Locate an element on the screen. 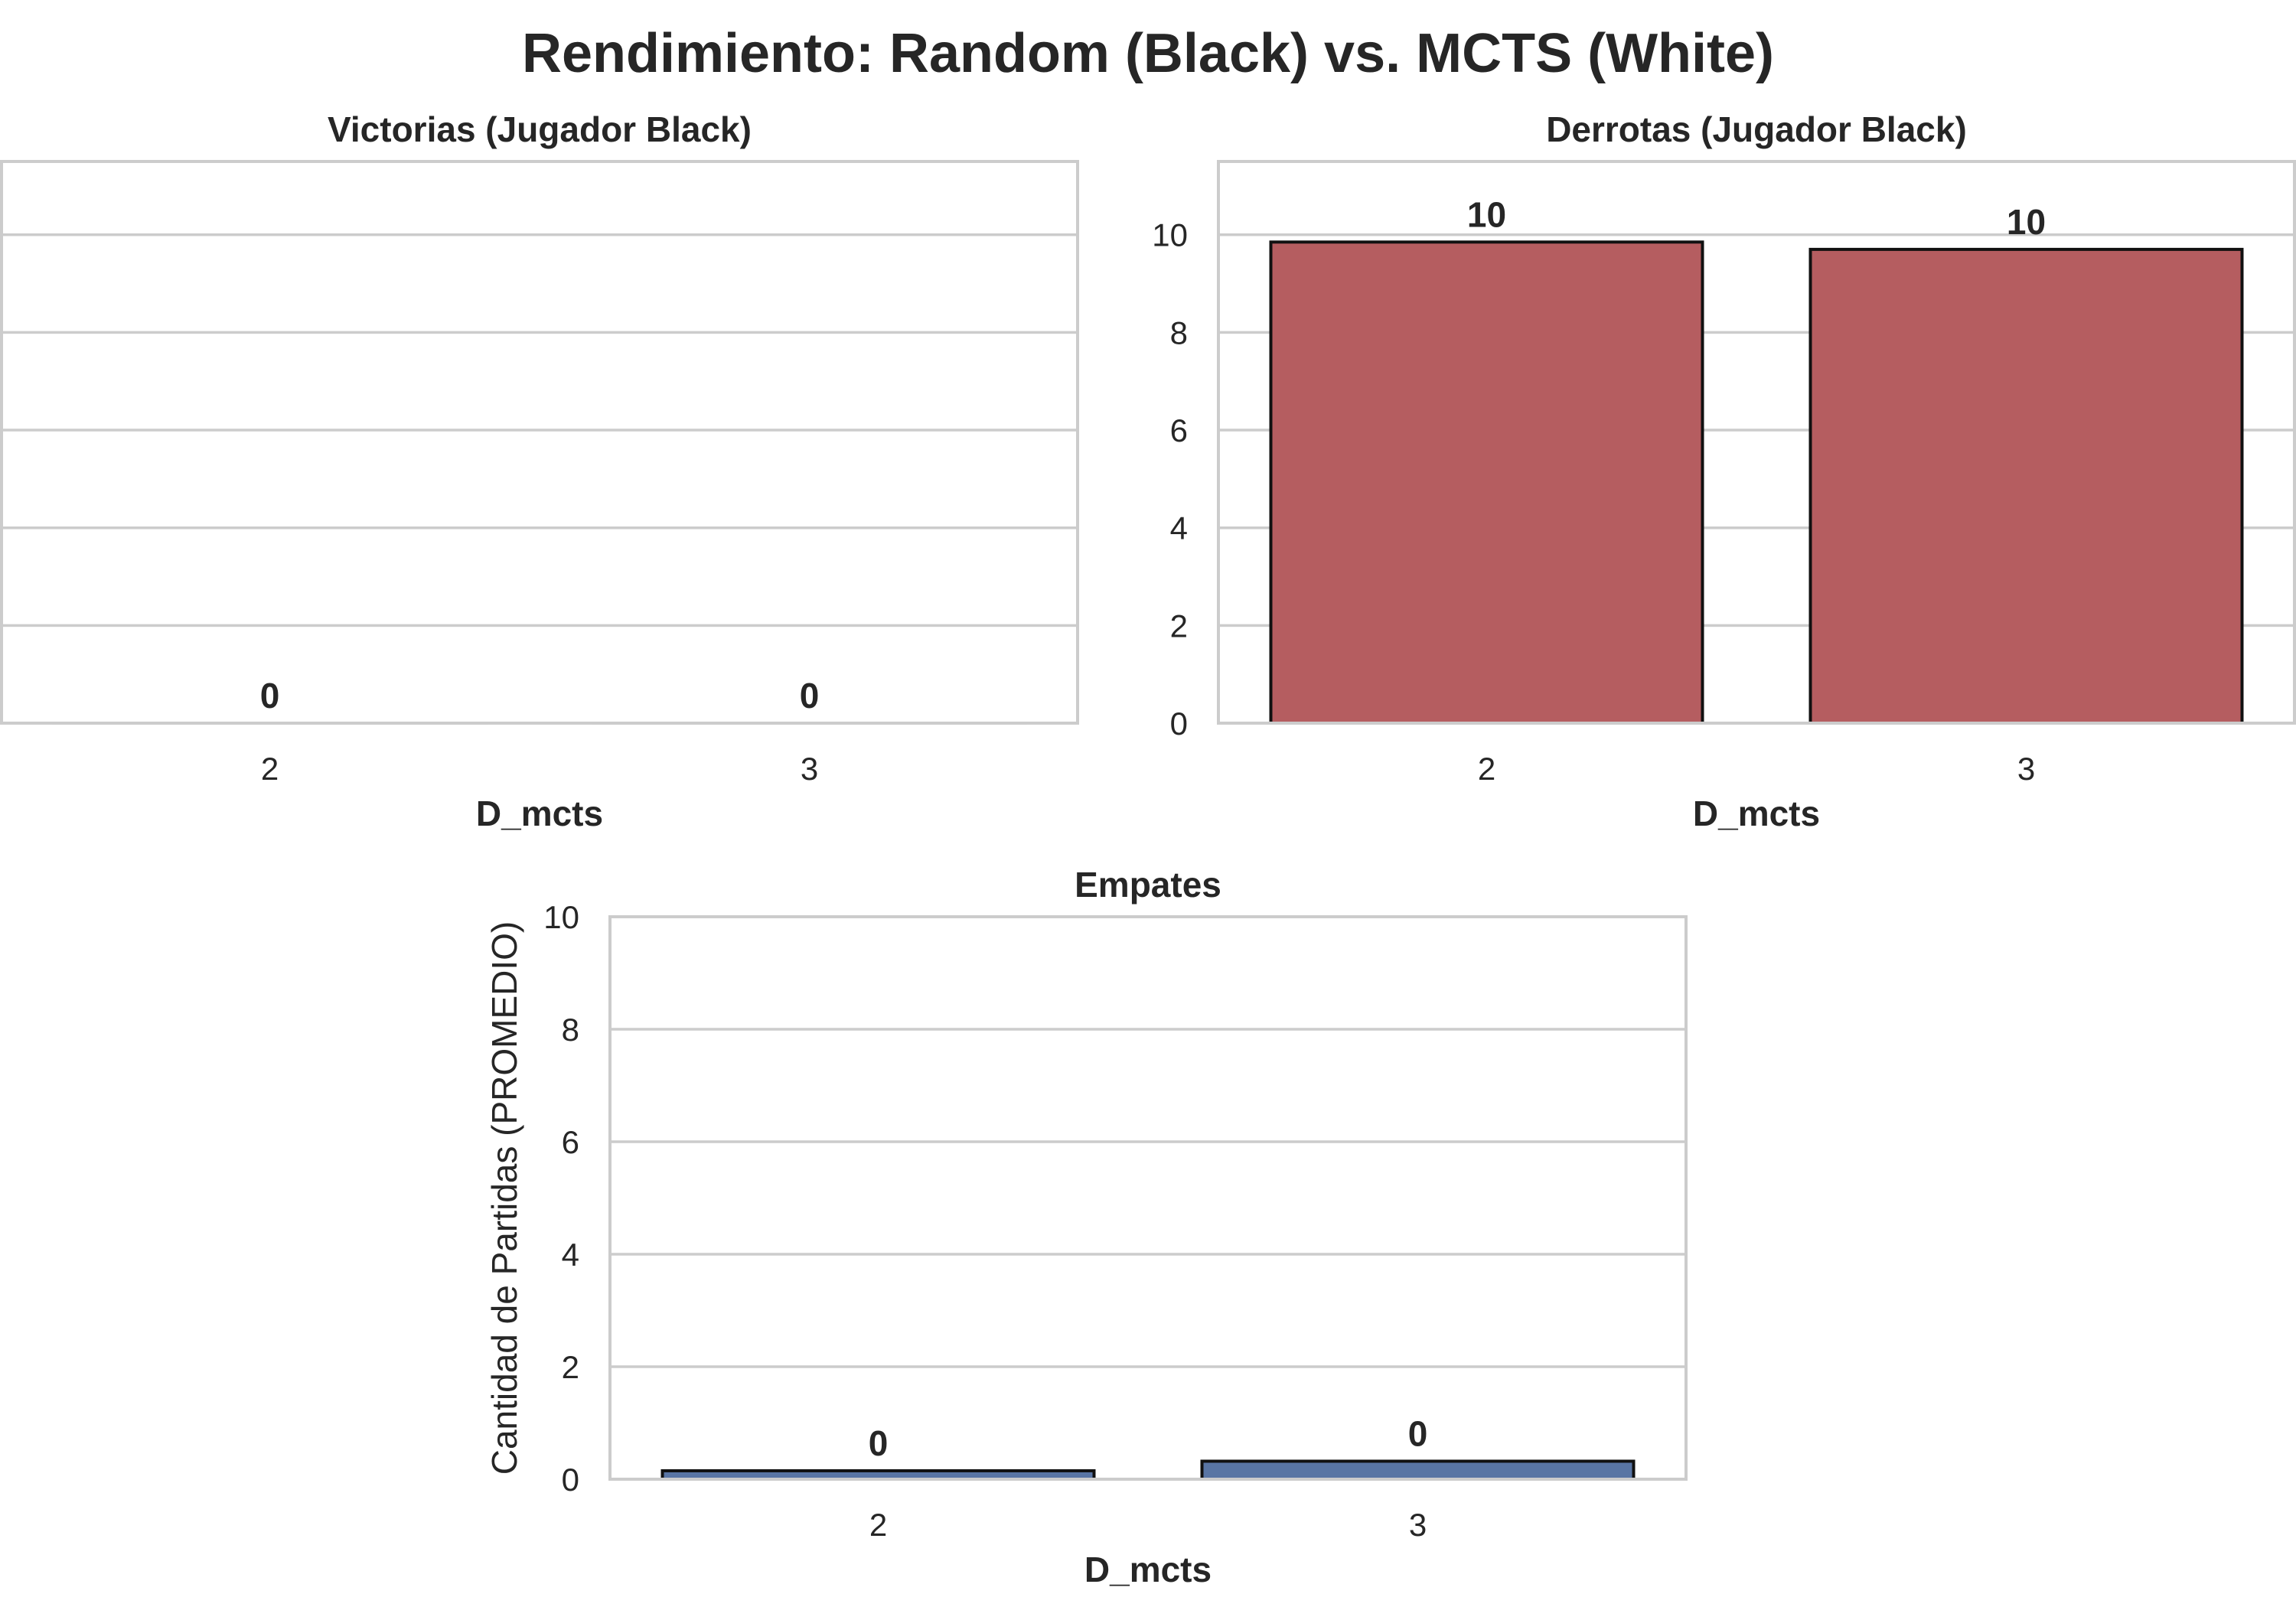 This screenshot has width=2296, height=1607. ytick-label-losses-8: 8 is located at coordinates (1179, 332).